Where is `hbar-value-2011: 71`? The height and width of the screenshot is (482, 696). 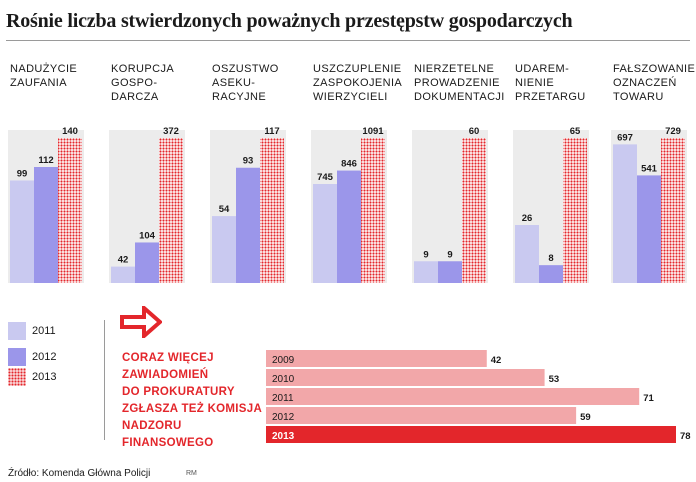
hbar-value-2011: 71 is located at coordinates (648, 398).